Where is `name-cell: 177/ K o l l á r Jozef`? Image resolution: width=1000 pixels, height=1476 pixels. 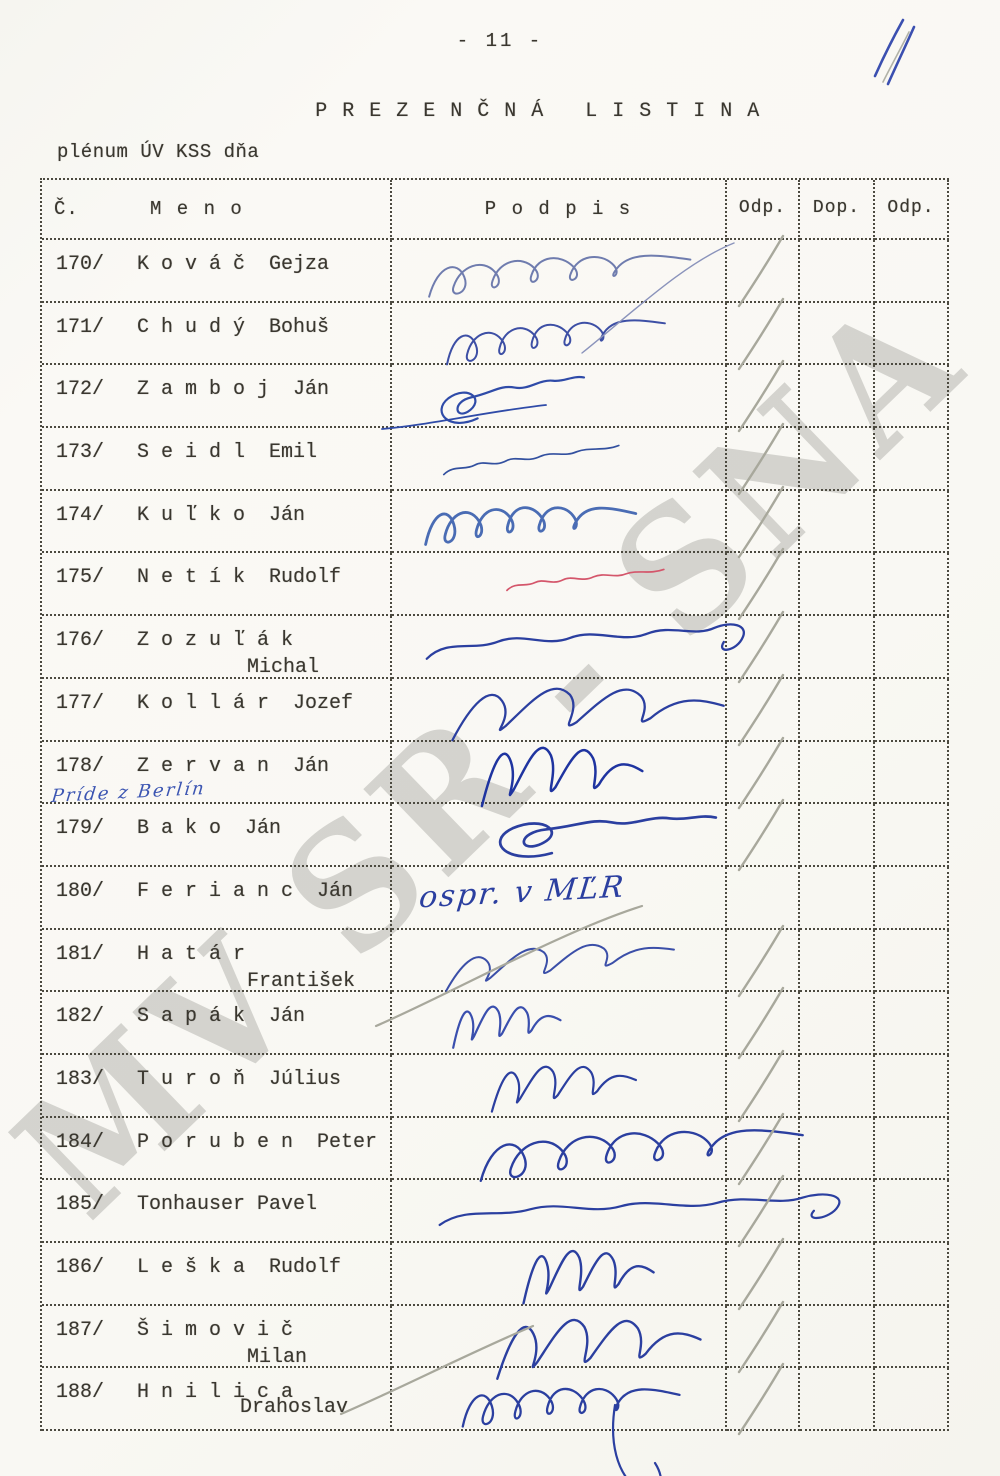
name-cell: 177/ K o l l á r Jozef is located at coordinates (217, 710).